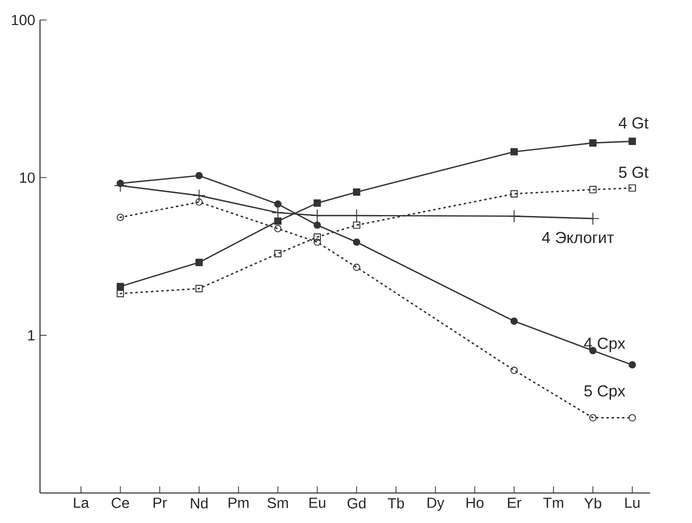 The image size is (692, 523). What do you see at coordinates (27, 177) in the screenshot?
I see `y-tick-label: 10` at bounding box center [27, 177].